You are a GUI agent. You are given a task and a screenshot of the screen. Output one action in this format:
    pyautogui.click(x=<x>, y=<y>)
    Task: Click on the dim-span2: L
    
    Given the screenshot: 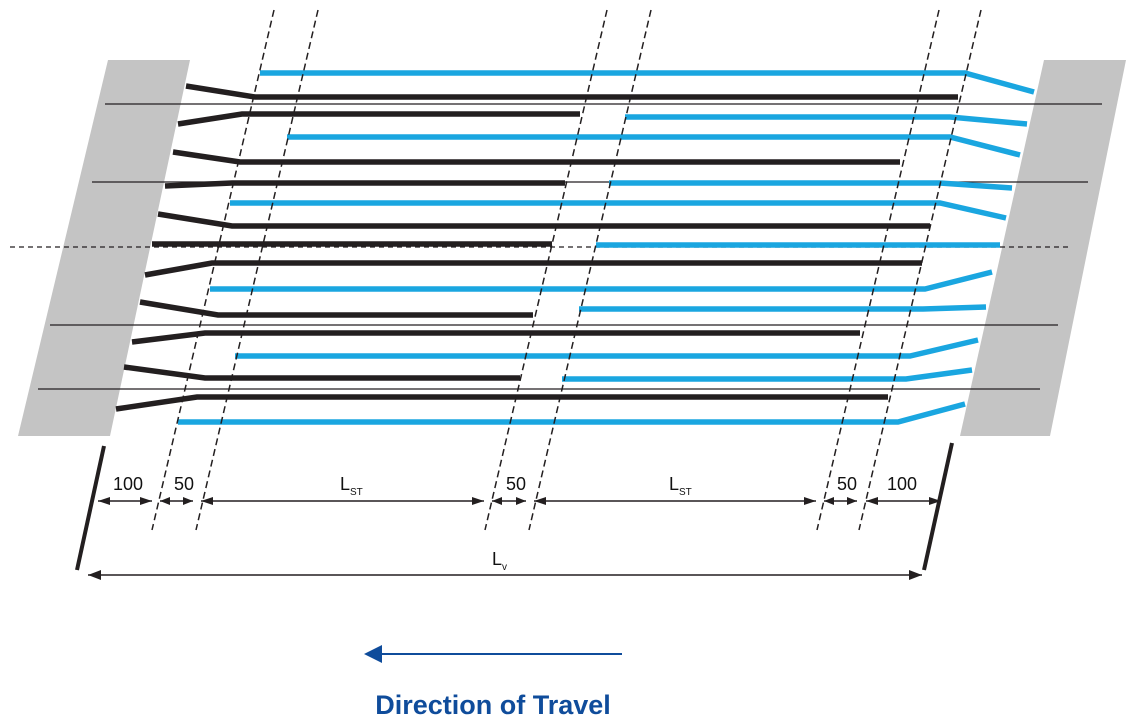 What is the action you would take?
    pyautogui.click(x=674, y=484)
    